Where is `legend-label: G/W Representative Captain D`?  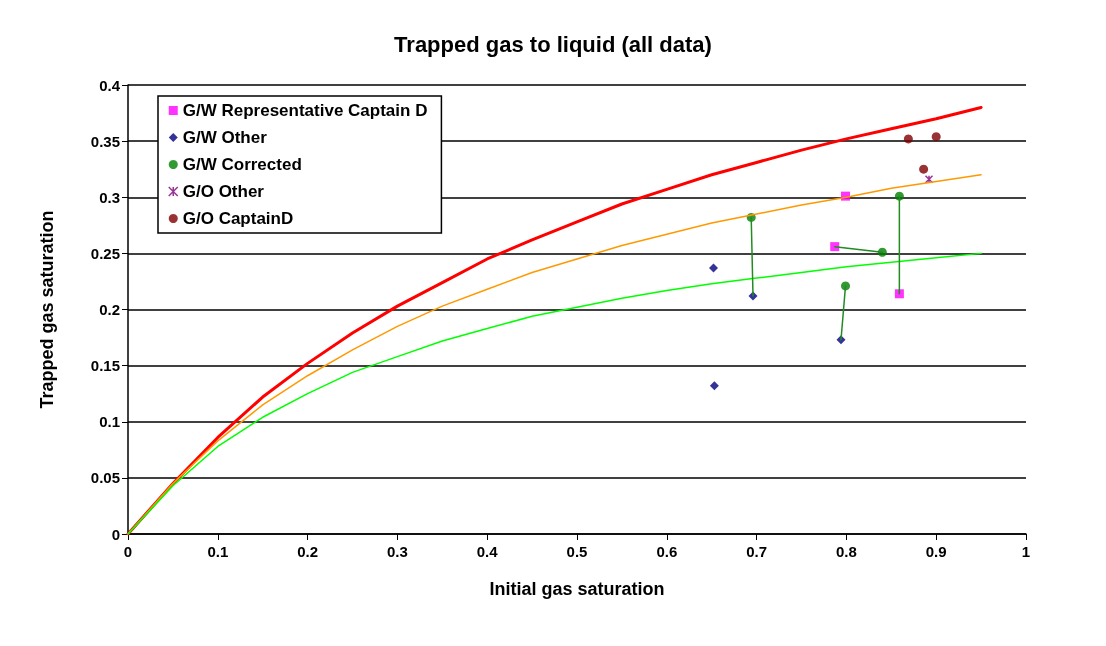
legend-label: G/W Representative Captain D is located at coordinates (305, 110).